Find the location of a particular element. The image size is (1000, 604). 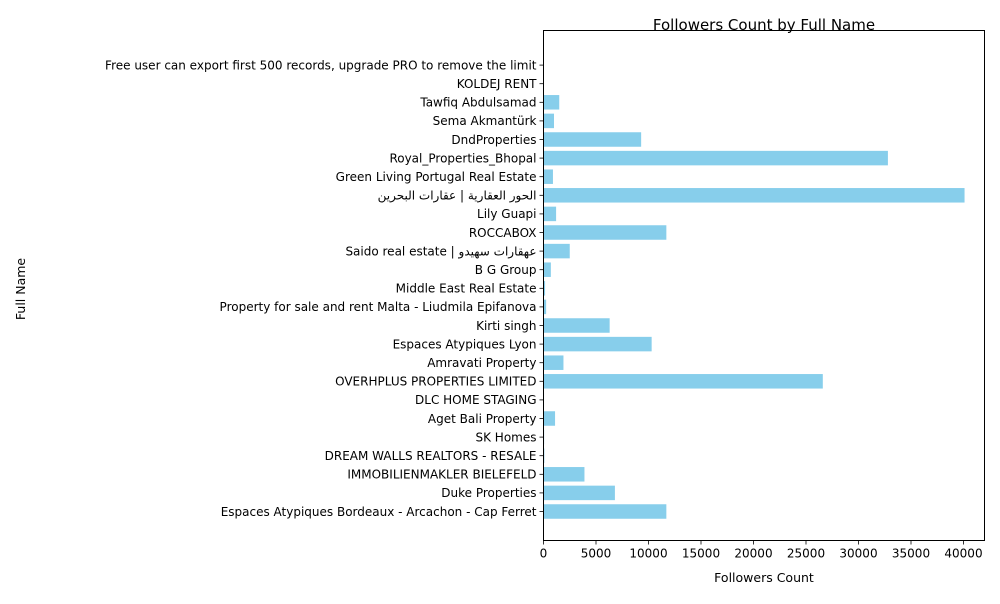

y-tick-label: الحور العقارية | عقارات البحرين is located at coordinates (457, 196).